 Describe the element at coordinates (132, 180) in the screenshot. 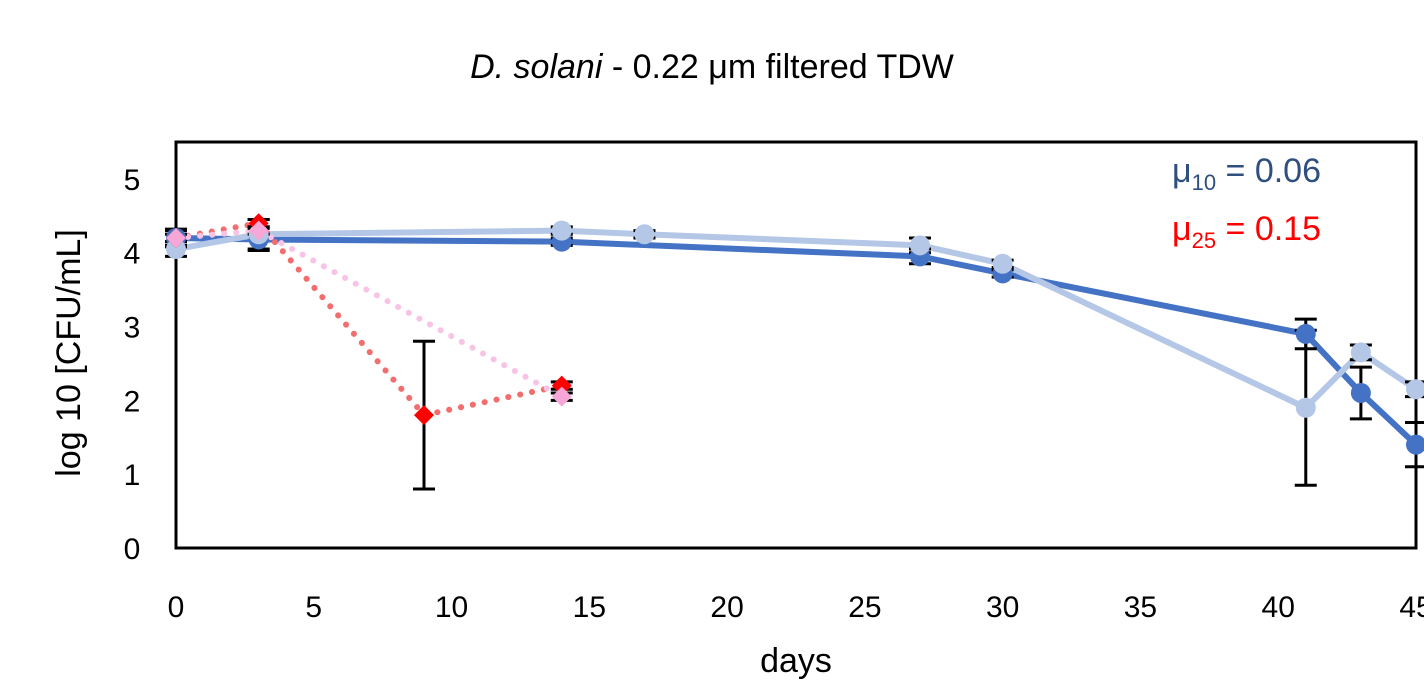

I see `y-tick-label-5: 5` at that location.